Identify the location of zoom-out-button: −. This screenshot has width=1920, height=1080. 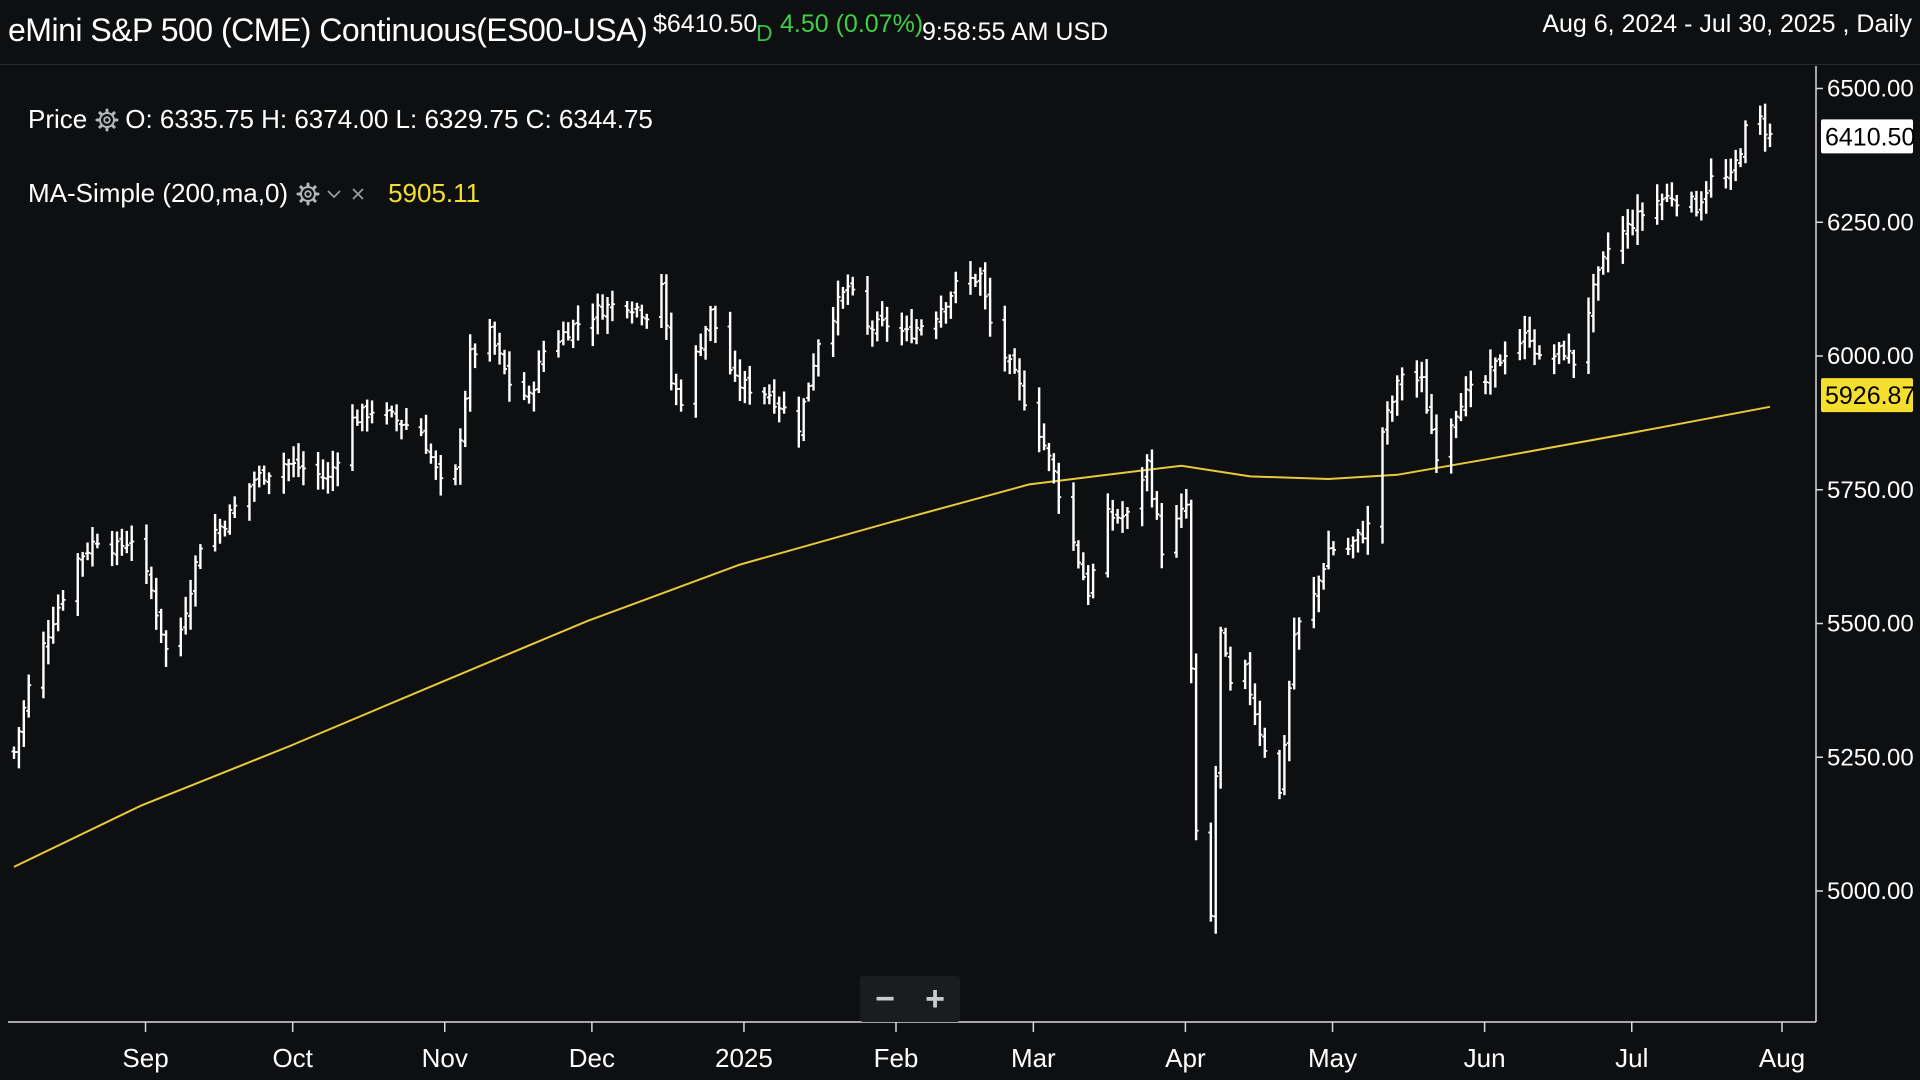
(885, 999).